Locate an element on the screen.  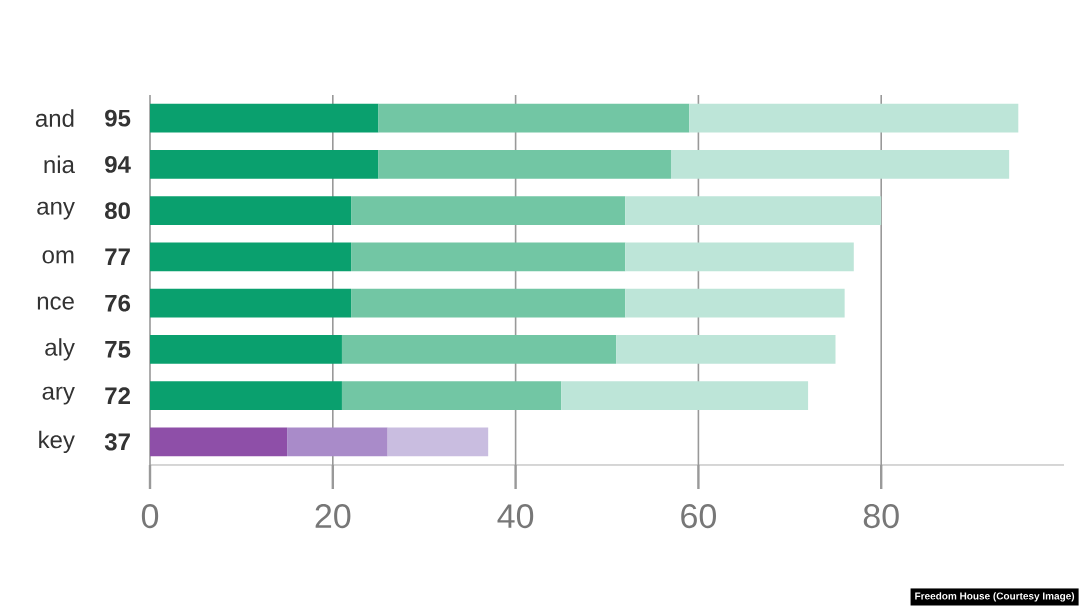
y-tick-label: any is located at coordinates (56, 210).